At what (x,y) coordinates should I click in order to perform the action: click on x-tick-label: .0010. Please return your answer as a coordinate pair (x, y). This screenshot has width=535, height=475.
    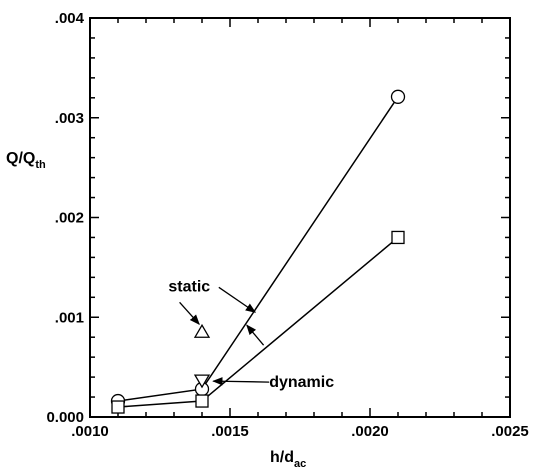
    Looking at the image, I should click on (90, 431).